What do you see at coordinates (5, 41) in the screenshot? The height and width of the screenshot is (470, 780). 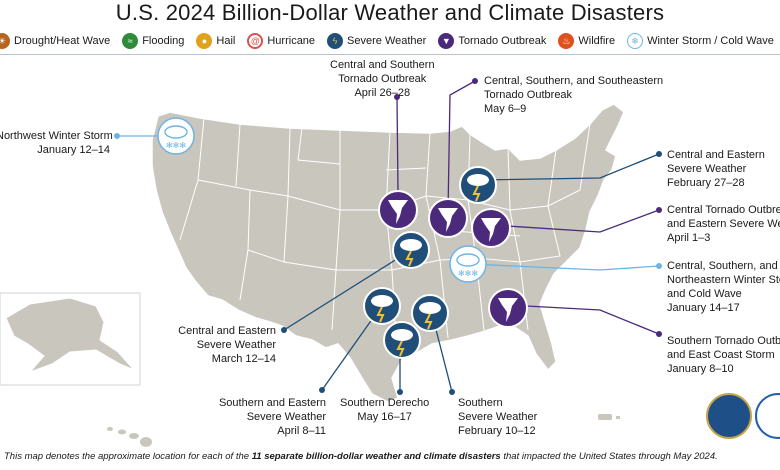 I see `drought-heat-icon: ☀` at bounding box center [5, 41].